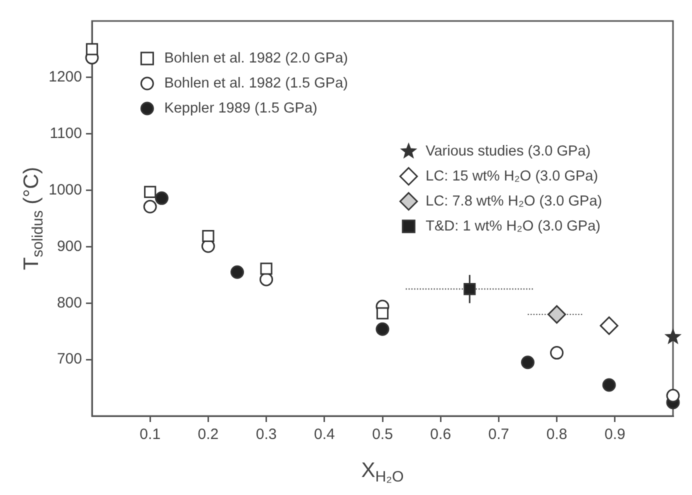 Image resolution: width=692 pixels, height=495 pixels. What do you see at coordinates (513, 226) in the screenshot?
I see `legend-label: T&D: 1 wt% H₂O (3.0 GPa)` at bounding box center [513, 226].